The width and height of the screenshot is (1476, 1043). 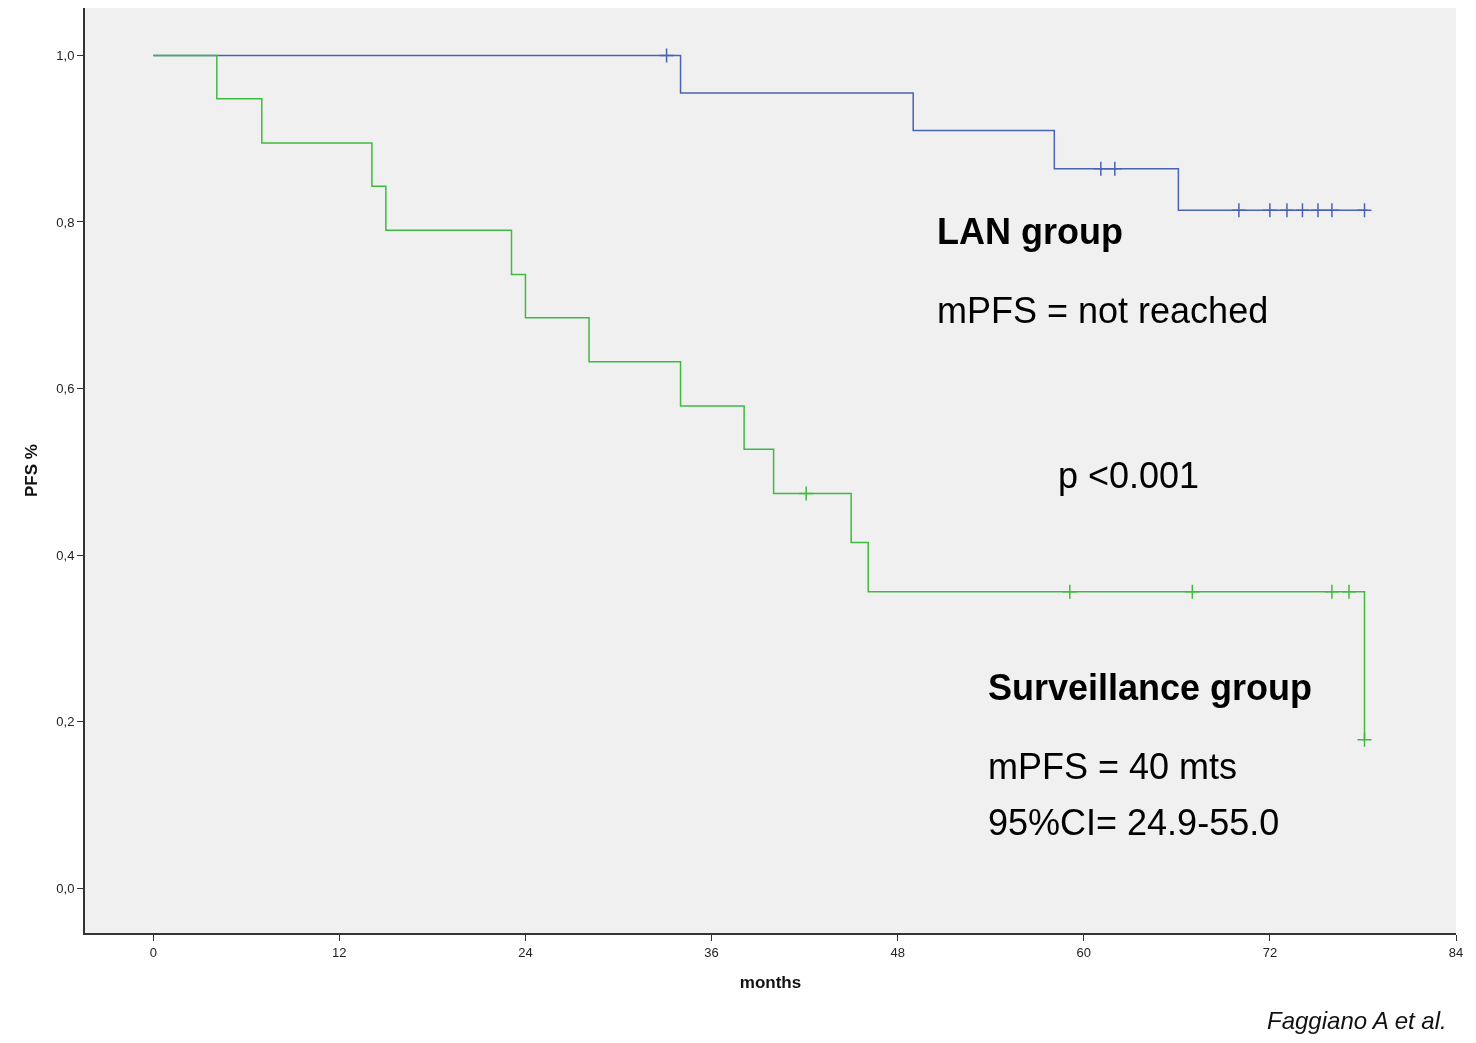 What do you see at coordinates (525, 952) in the screenshot?
I see `x-tick-label: 24` at bounding box center [525, 952].